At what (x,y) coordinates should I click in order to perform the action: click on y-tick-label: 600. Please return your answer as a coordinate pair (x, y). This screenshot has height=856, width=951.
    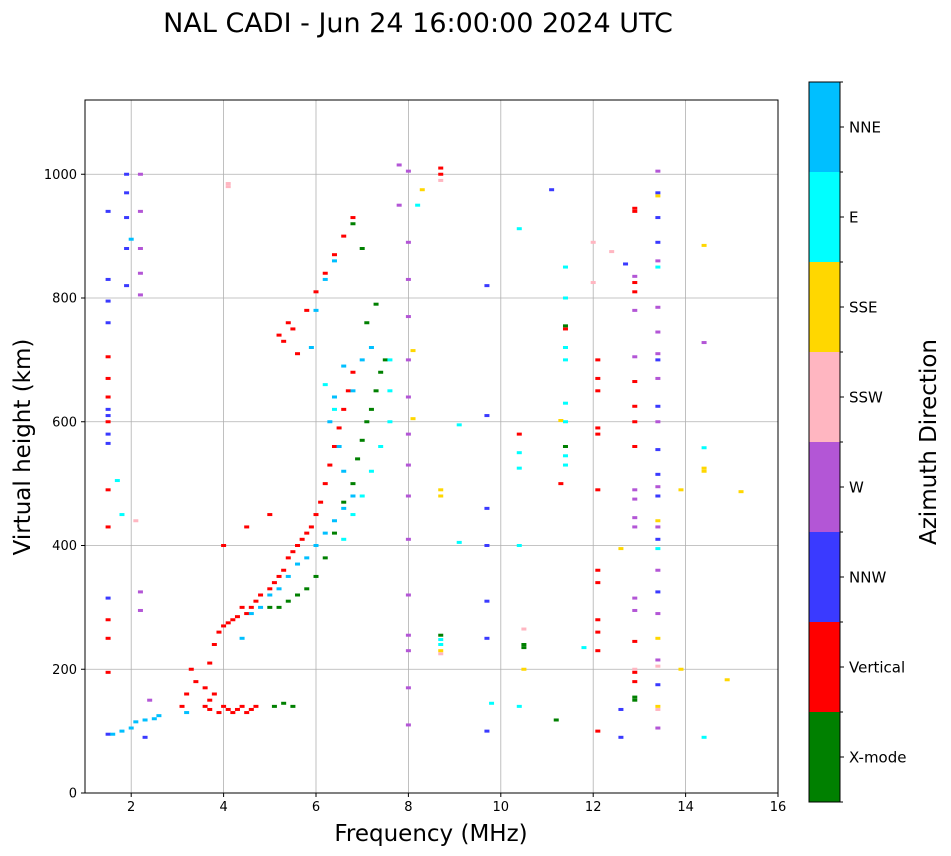
    Looking at the image, I should click on (64, 422).